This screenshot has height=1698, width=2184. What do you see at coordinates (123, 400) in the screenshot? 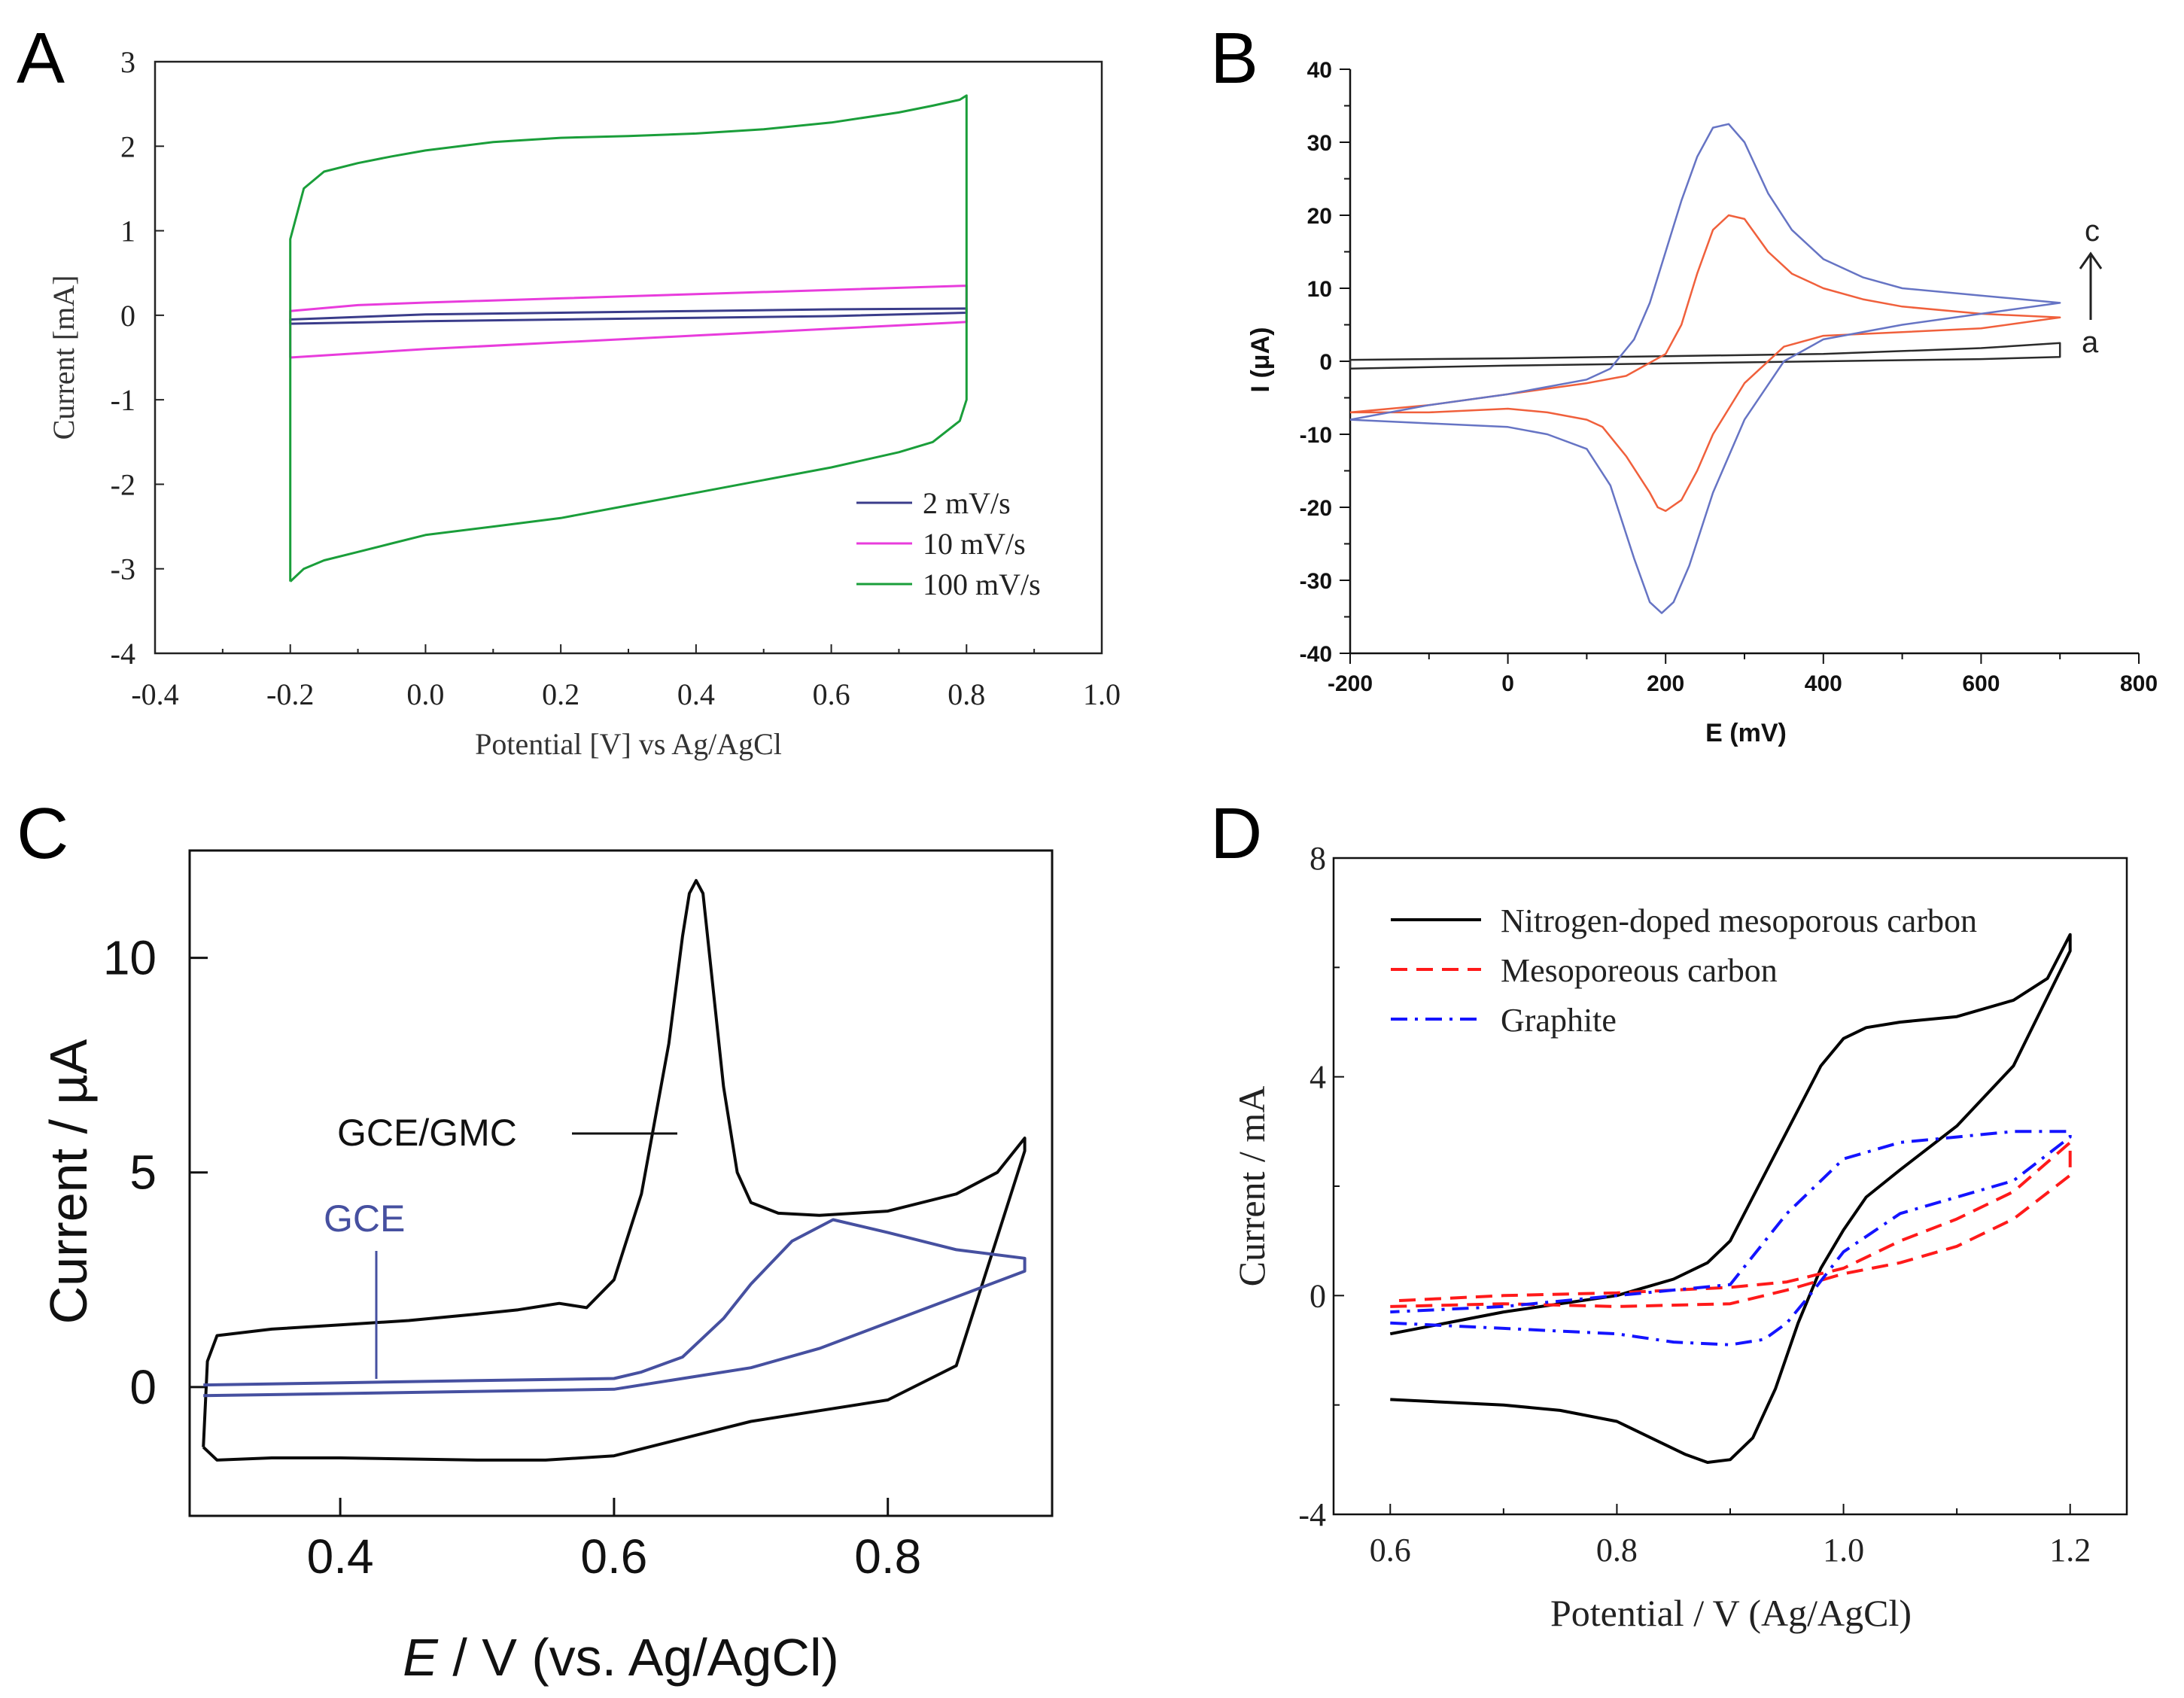
I see `panel-a-y-tick-label: -1` at bounding box center [123, 400].